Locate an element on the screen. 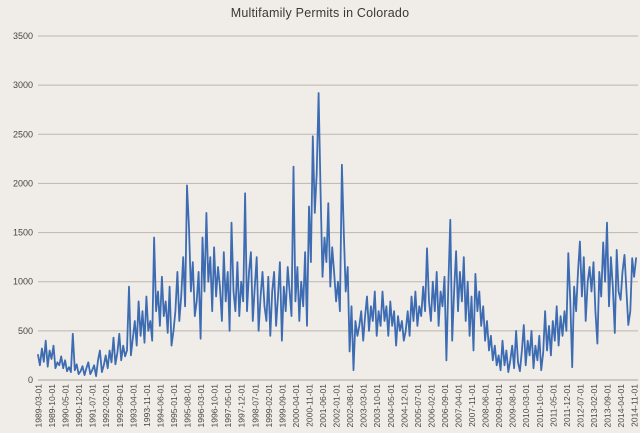 The image size is (640, 433). x-tick-label: 2002-08-01 is located at coordinates (350, 406).